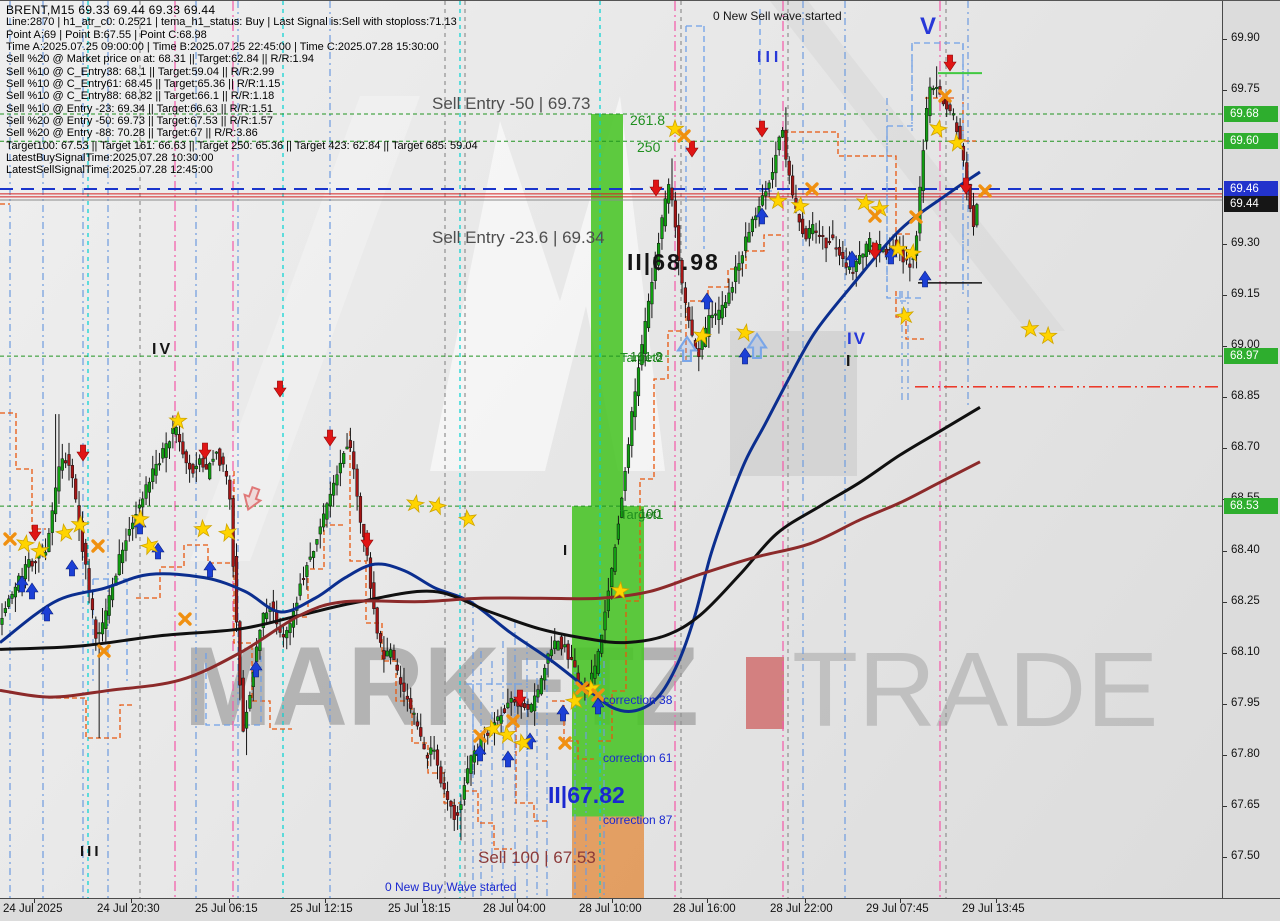 The image size is (1280, 921). What do you see at coordinates (897, 909) in the screenshot?
I see `time-tick-label: 29 Jul 07:45` at bounding box center [897, 909].